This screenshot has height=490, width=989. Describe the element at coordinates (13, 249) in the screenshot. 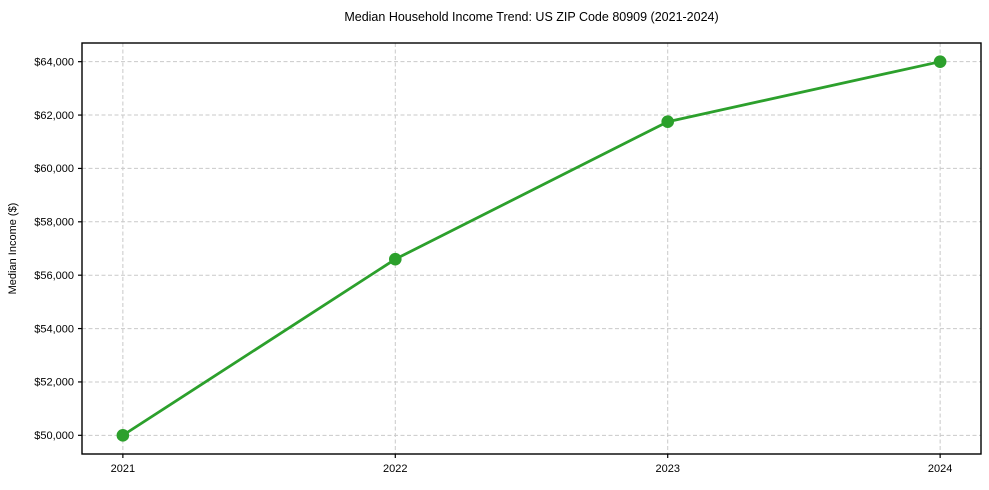

I see `y-axis-label: Median Income ($)` at that location.